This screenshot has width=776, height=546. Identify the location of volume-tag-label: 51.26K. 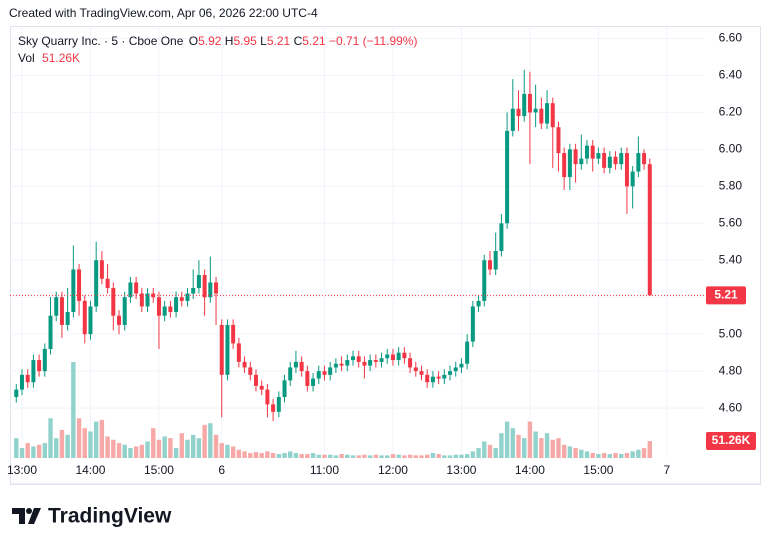
(731, 440).